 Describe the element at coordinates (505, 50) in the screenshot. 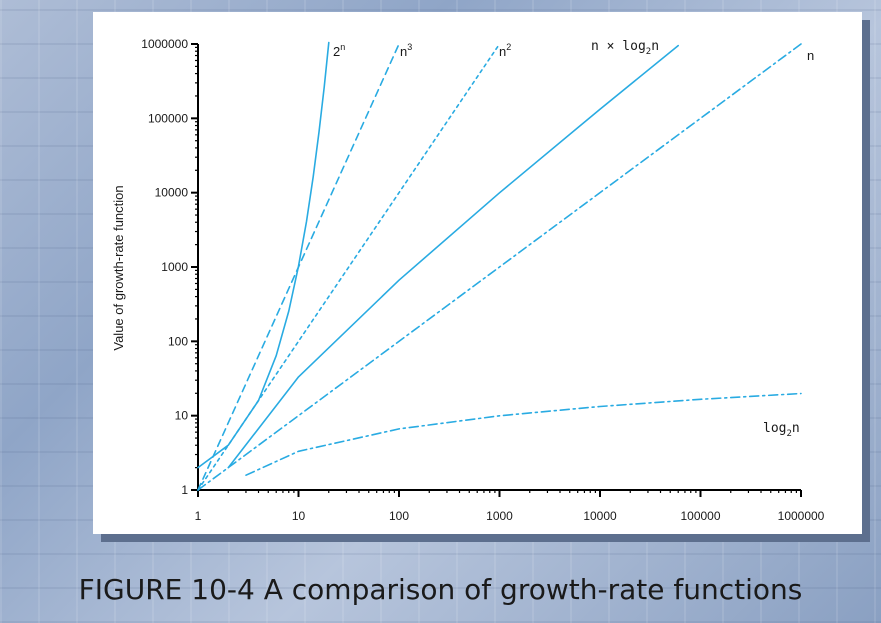

I see `series-label: n2` at that location.